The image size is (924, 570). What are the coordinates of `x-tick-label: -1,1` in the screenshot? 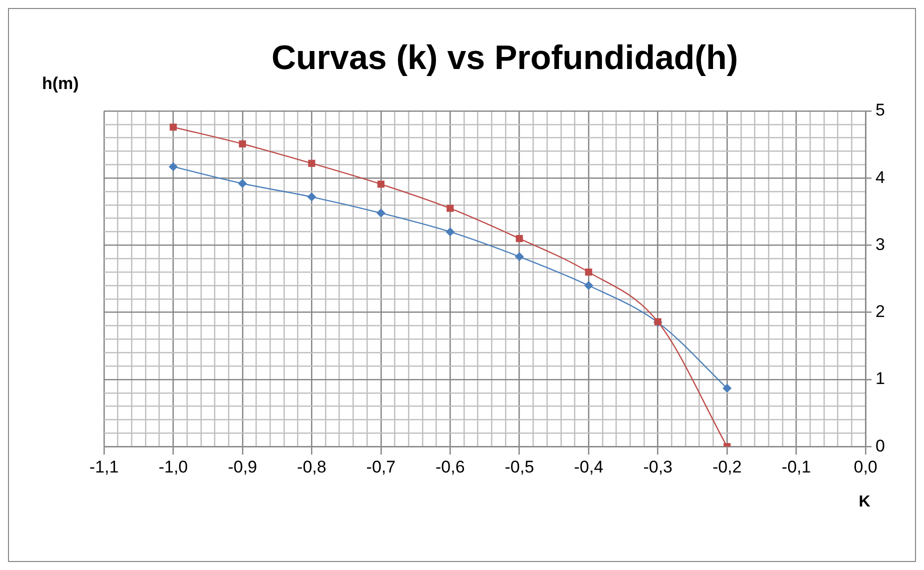 It's located at (104, 466).